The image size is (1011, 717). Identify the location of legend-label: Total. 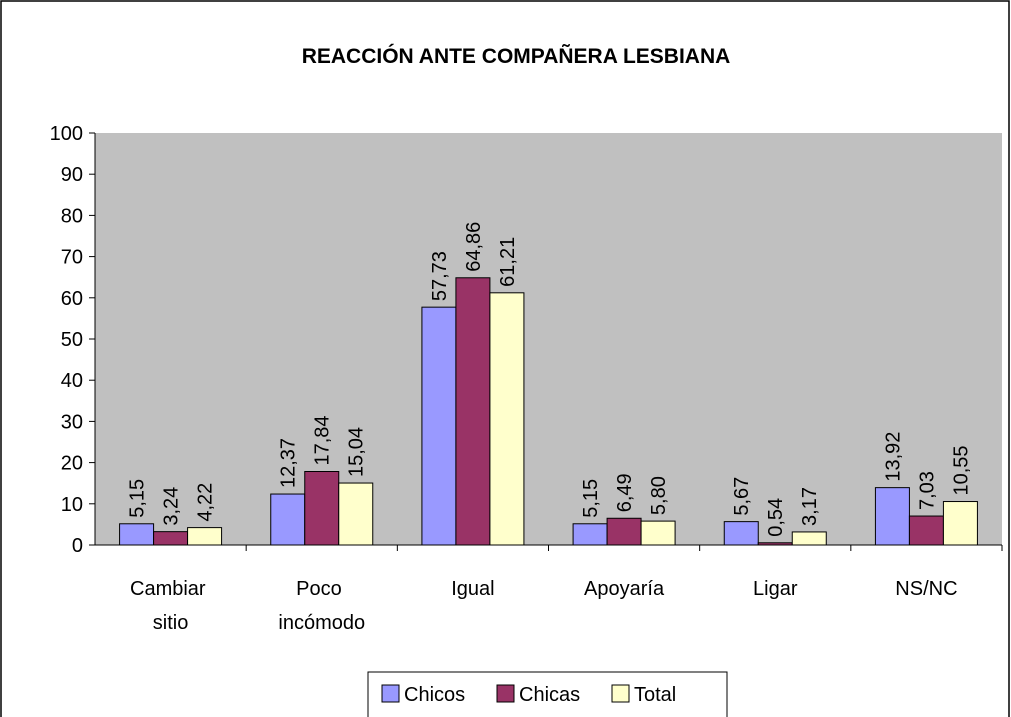
(655, 695).